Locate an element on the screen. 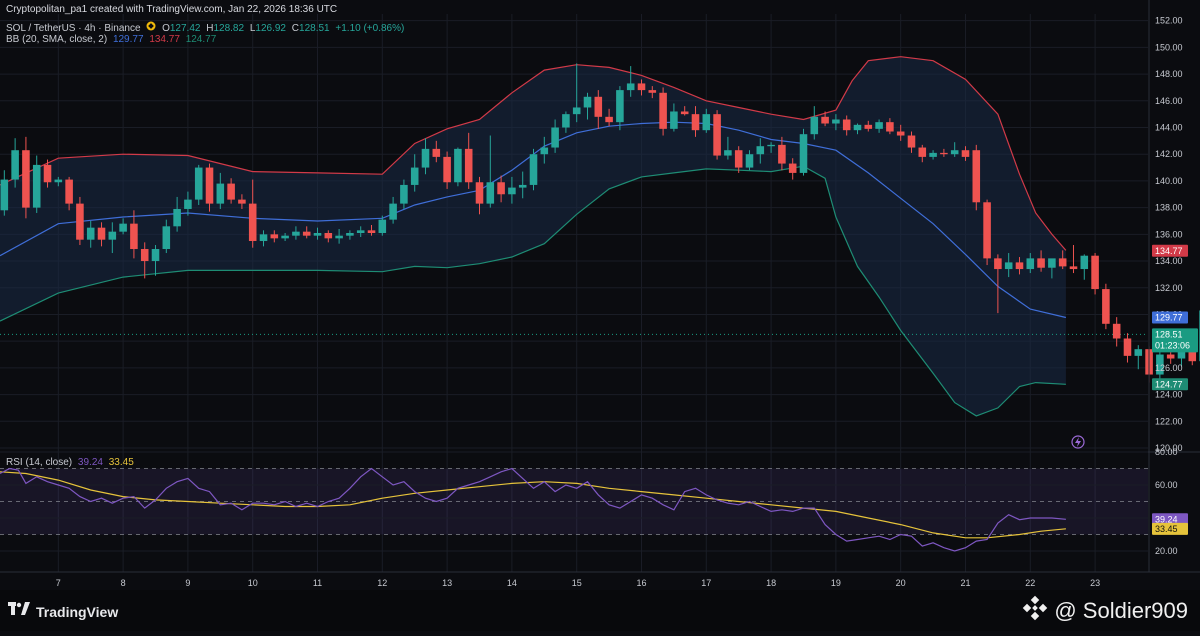 This screenshot has height=636, width=1200. bb-lower-tag: 124.77 is located at coordinates (1169, 384).